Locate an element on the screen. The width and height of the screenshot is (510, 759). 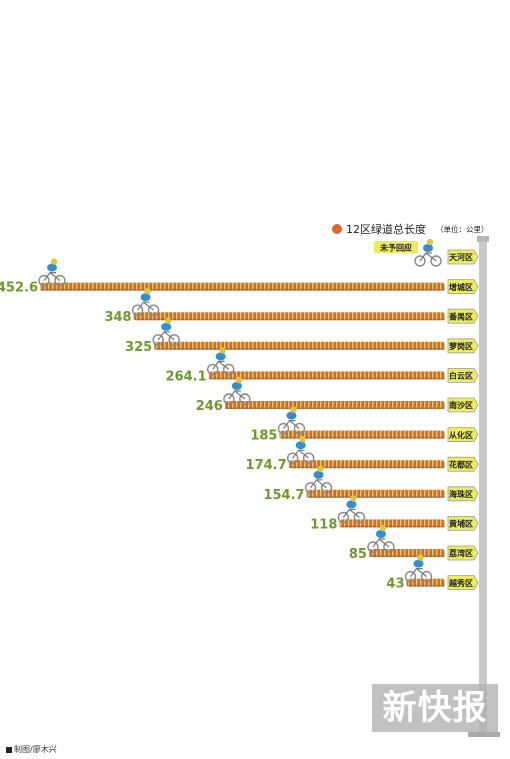
district-label: 白云区 is located at coordinates (461, 376).